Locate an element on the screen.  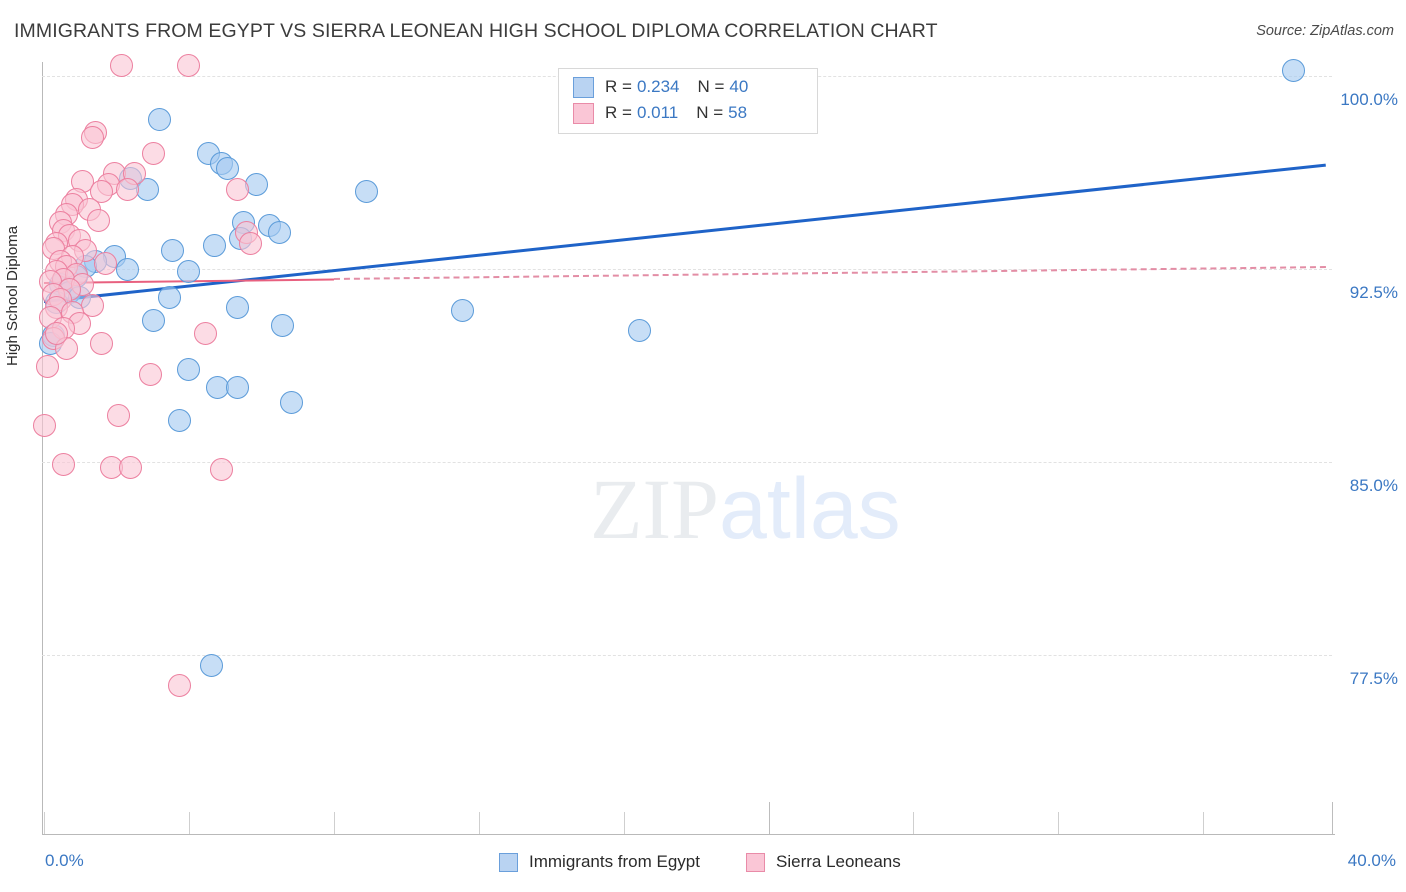
watermark: ZIPatlas is located at coordinates (745, 509).